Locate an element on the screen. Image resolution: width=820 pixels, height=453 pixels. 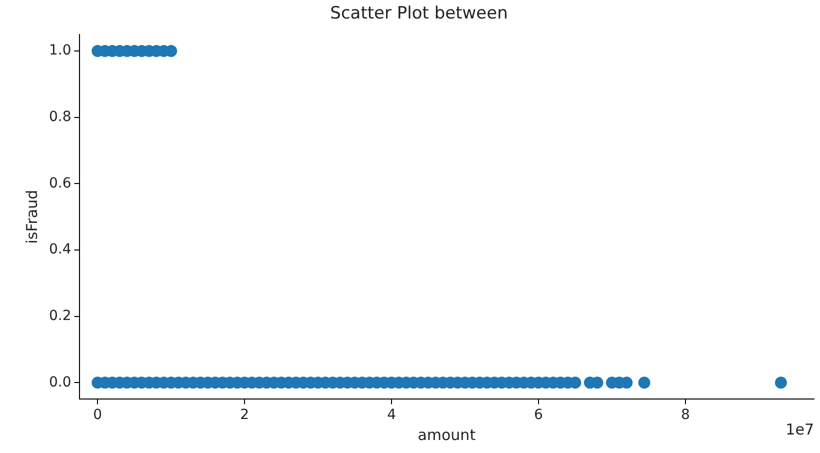
x-tick-label: 0 is located at coordinates (97, 415).